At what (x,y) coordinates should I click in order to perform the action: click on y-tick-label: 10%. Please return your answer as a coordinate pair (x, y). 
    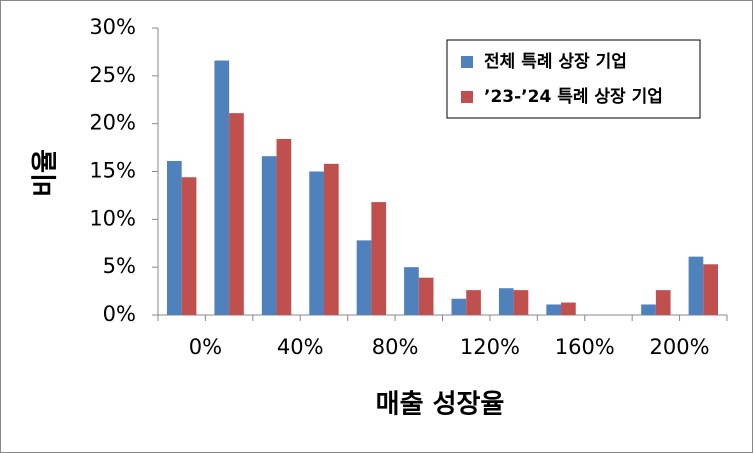
    Looking at the image, I should click on (112, 218).